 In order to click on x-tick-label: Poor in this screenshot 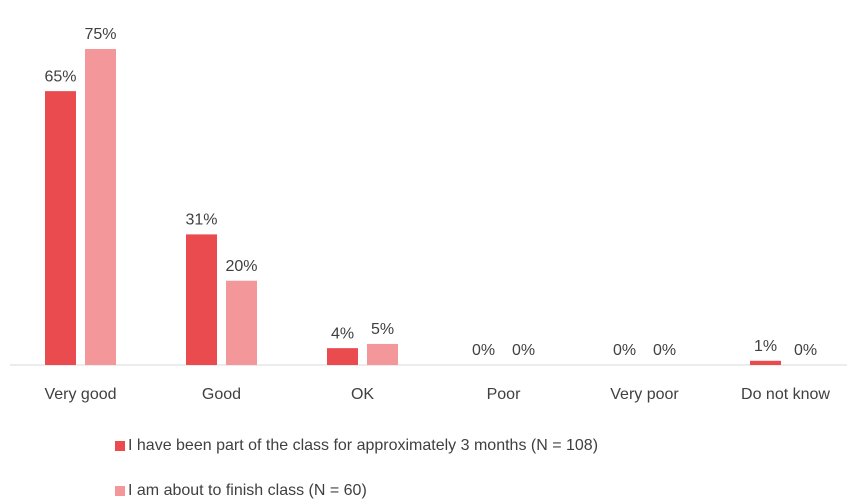, I will do `click(504, 394)`.